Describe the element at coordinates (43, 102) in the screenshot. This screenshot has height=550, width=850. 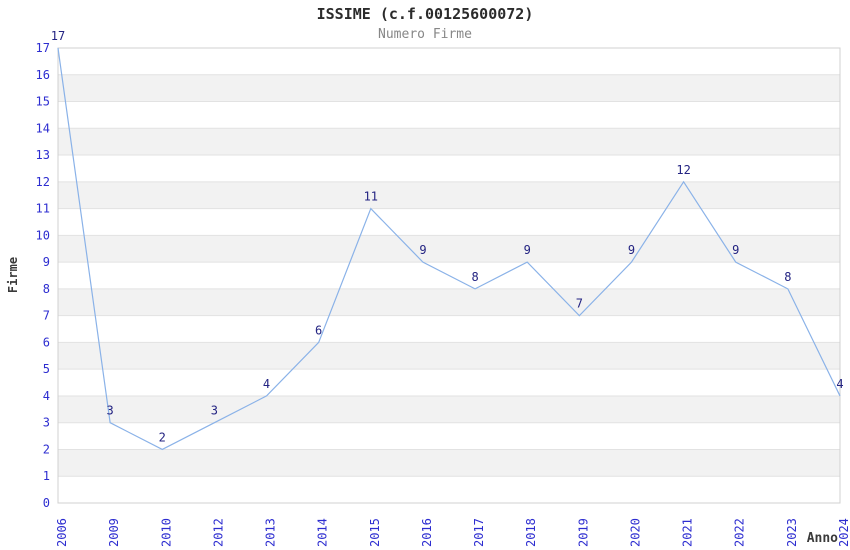
I see `y-tick-label: 15` at that location.